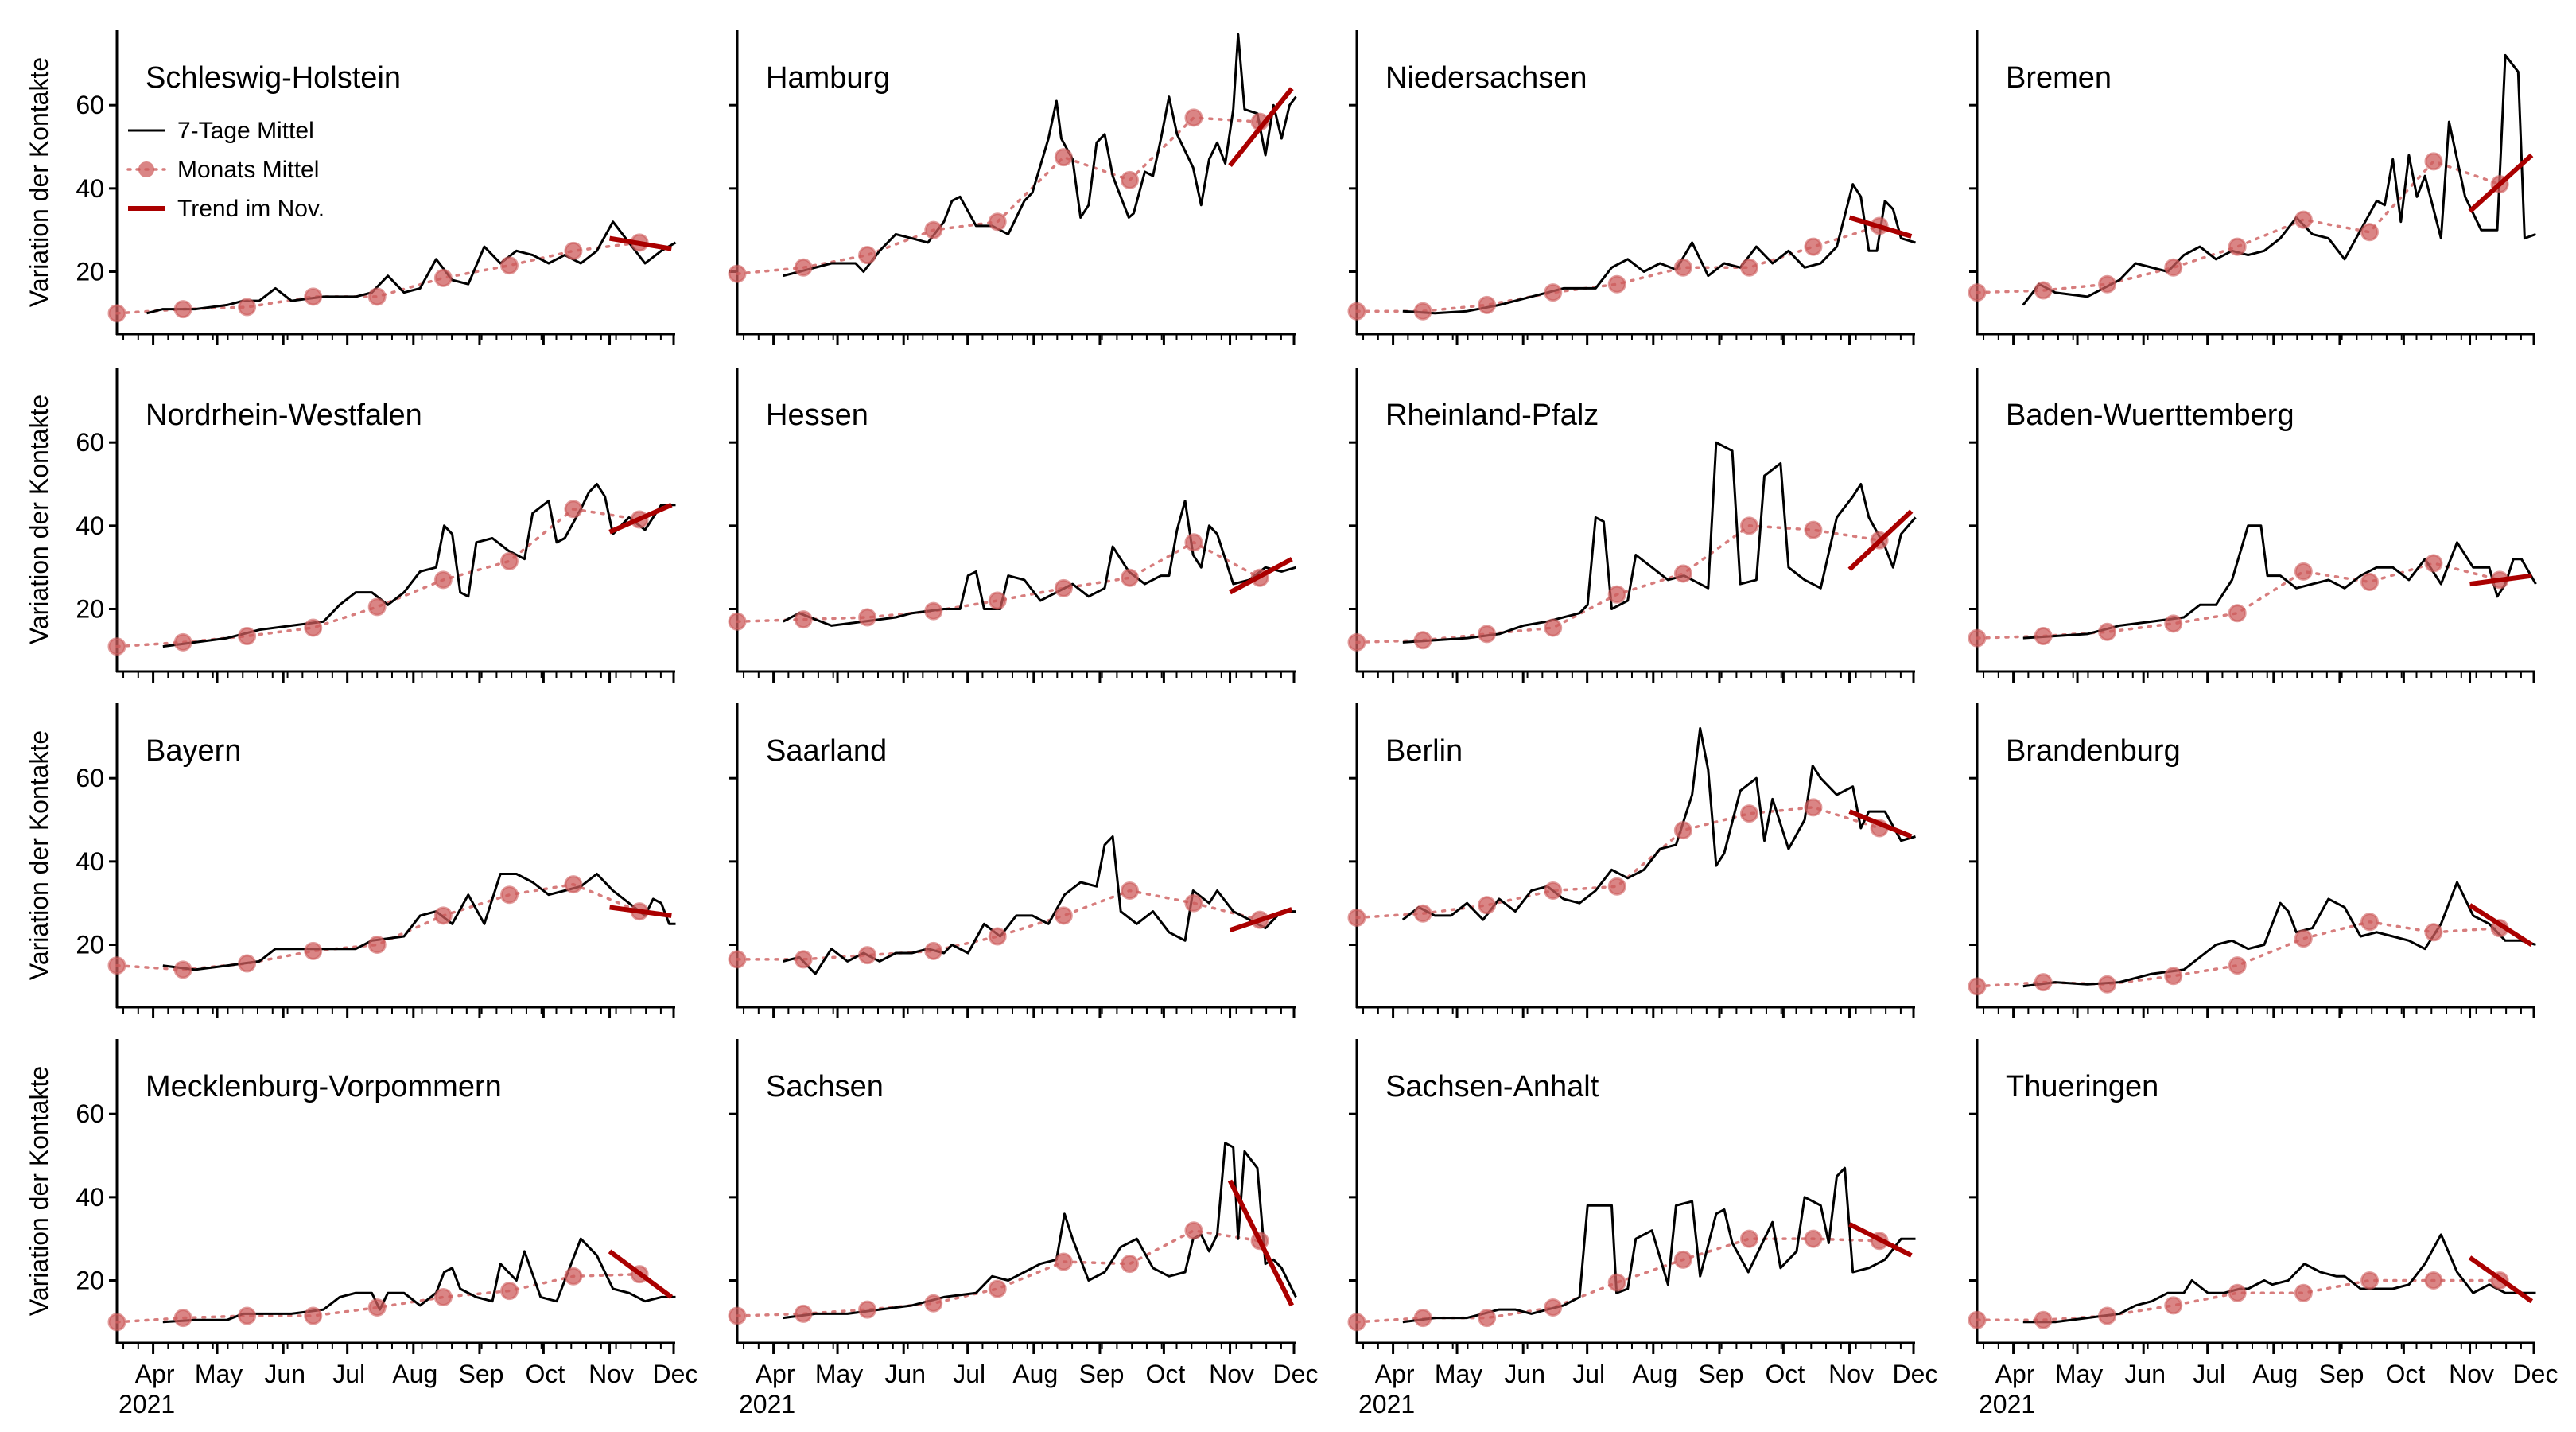 Image resolution: width=2576 pixels, height=1432 pixels. I want to click on panel-hessen: Hessen, so click(1012, 525).